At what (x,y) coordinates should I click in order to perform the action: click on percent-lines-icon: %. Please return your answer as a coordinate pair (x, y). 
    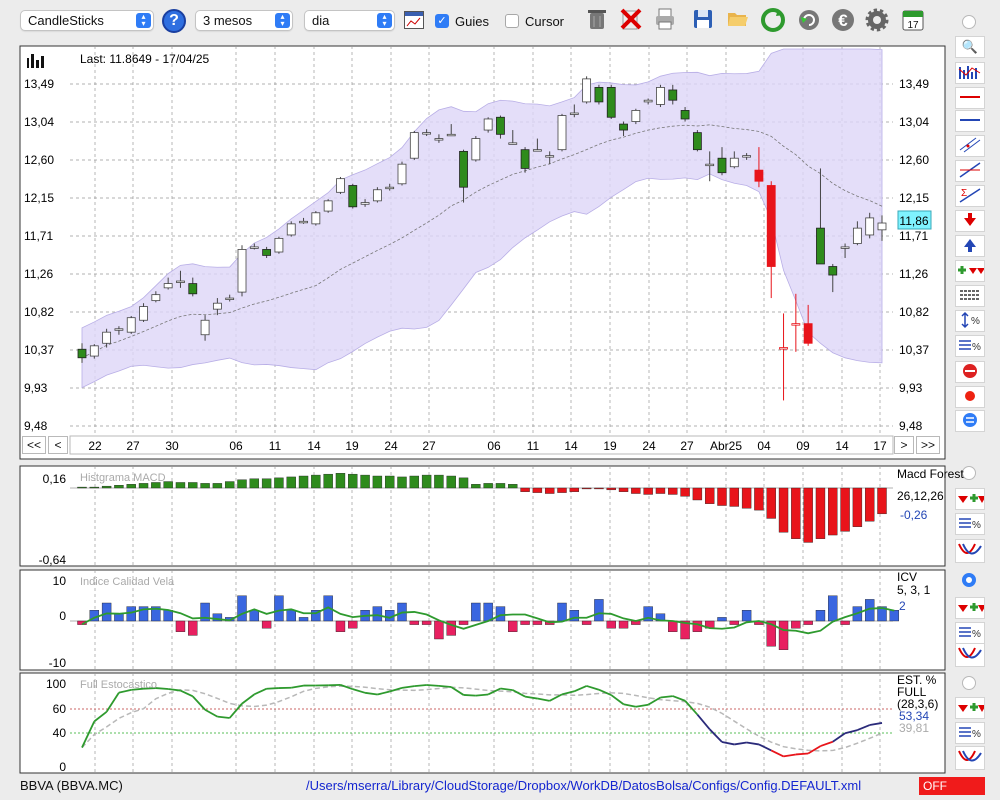
    Looking at the image, I should click on (970, 346).